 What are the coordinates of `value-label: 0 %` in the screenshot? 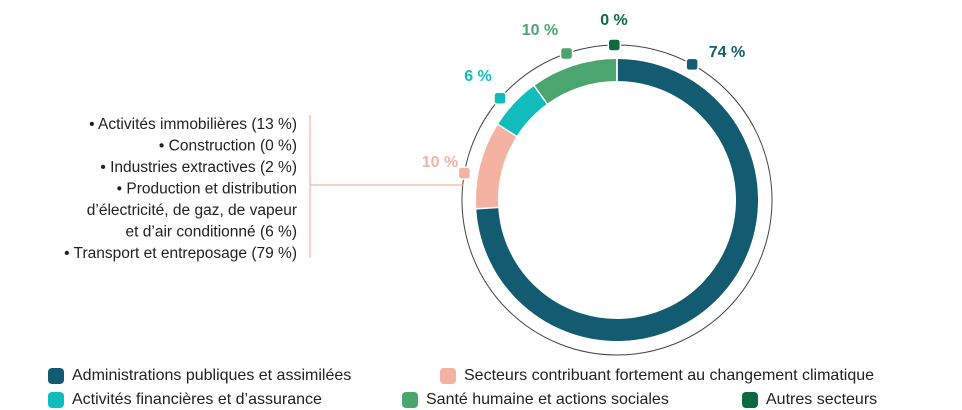 It's located at (614, 20).